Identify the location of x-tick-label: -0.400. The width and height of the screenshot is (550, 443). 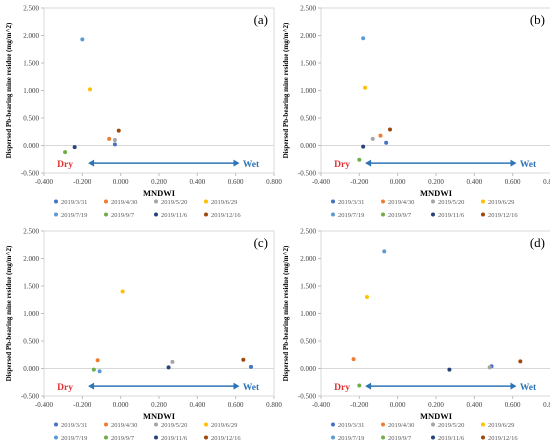
(321, 182).